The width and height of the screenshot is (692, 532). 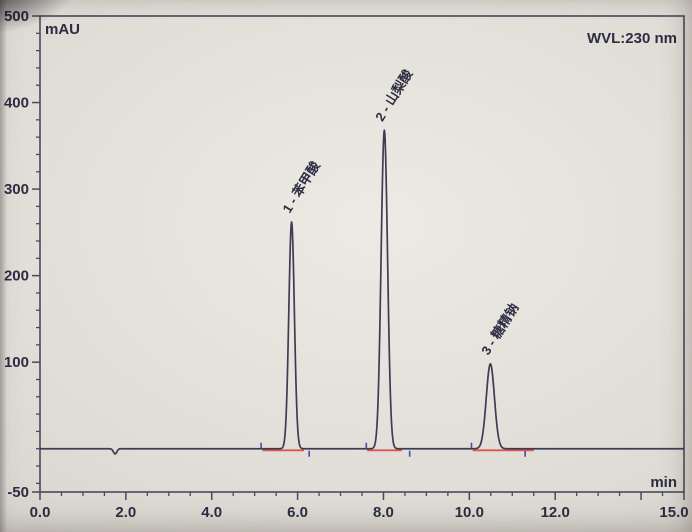 What do you see at coordinates (16, 16) in the screenshot?
I see `y-tick-label: 500` at bounding box center [16, 16].